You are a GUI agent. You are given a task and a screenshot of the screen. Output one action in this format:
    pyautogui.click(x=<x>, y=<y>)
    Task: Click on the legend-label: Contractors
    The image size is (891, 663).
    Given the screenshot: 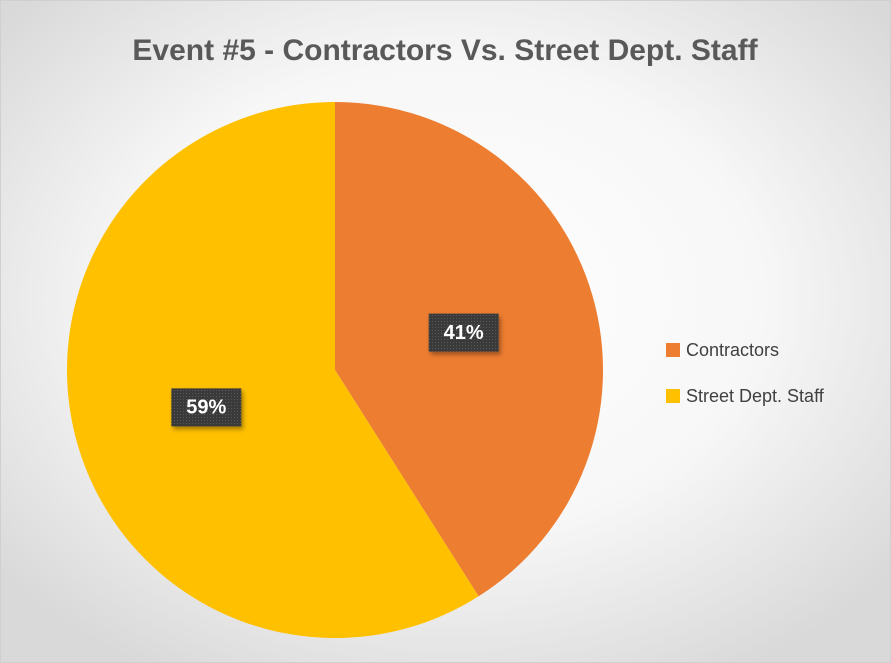 What is the action you would take?
    pyautogui.click(x=732, y=350)
    